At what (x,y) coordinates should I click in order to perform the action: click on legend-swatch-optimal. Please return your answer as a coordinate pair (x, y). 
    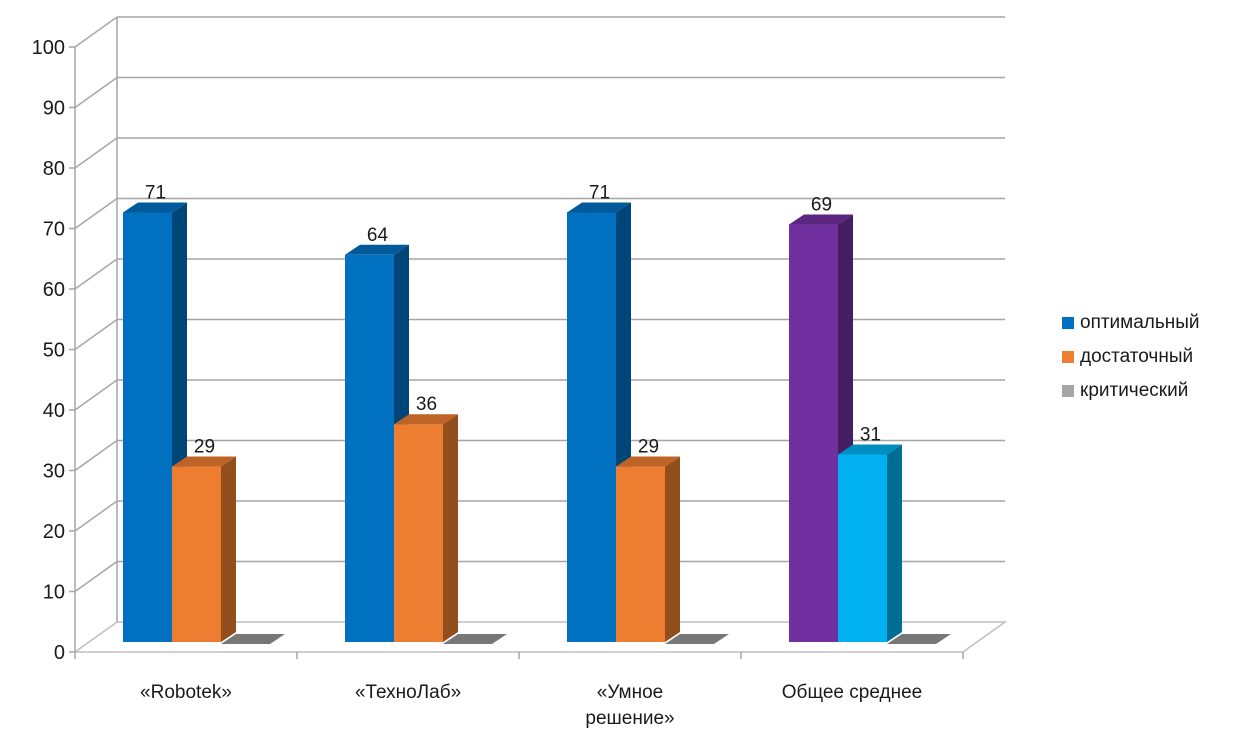
    Looking at the image, I should click on (1068, 323).